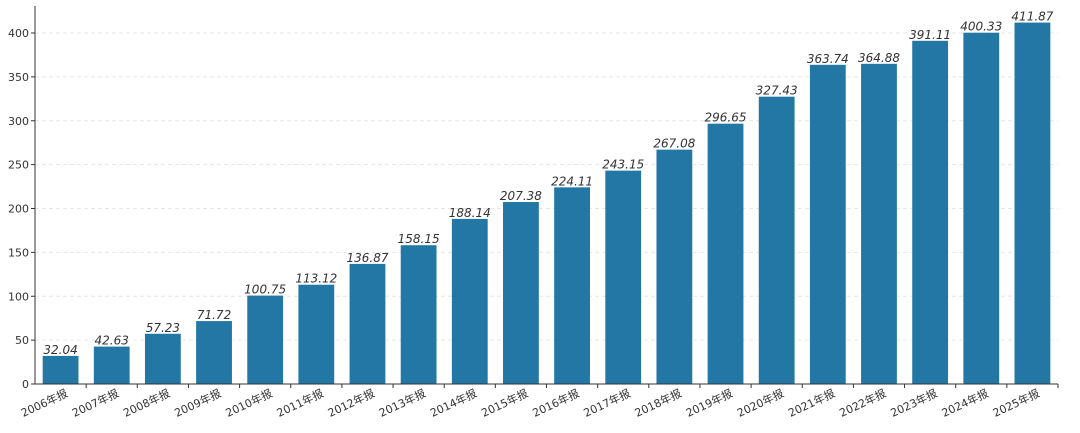 The image size is (1080, 433). I want to click on bar-2015年报, so click(521, 293).